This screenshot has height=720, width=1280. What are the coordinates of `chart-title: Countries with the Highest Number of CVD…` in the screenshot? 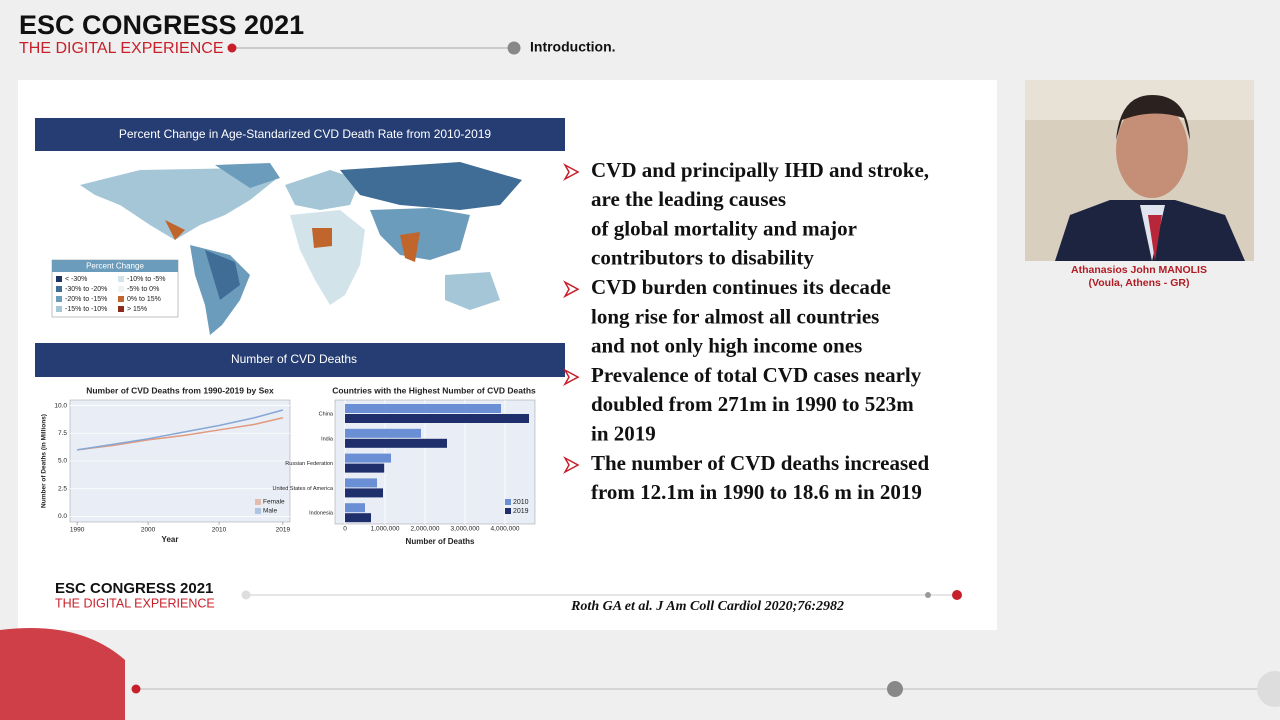 It's located at (434, 390).